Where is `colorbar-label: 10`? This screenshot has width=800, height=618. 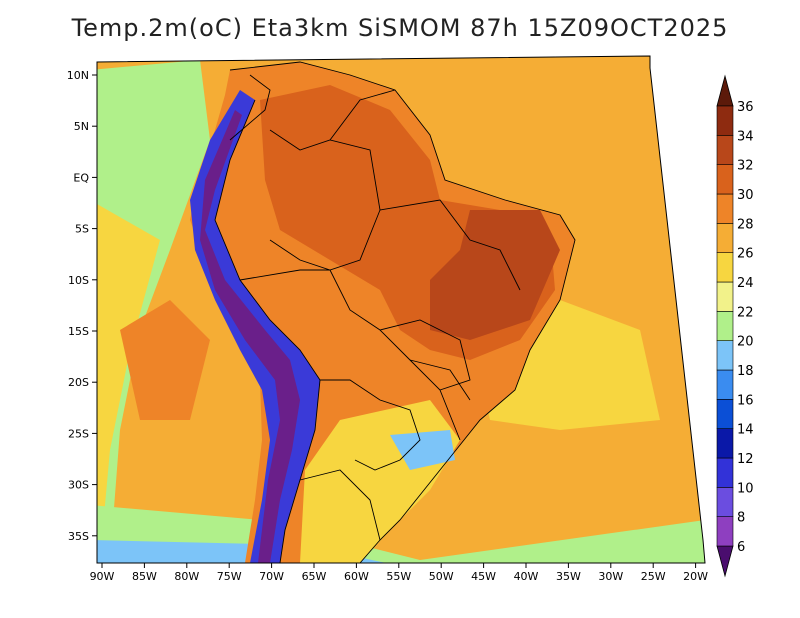 colorbar-label: 10 is located at coordinates (745, 488).